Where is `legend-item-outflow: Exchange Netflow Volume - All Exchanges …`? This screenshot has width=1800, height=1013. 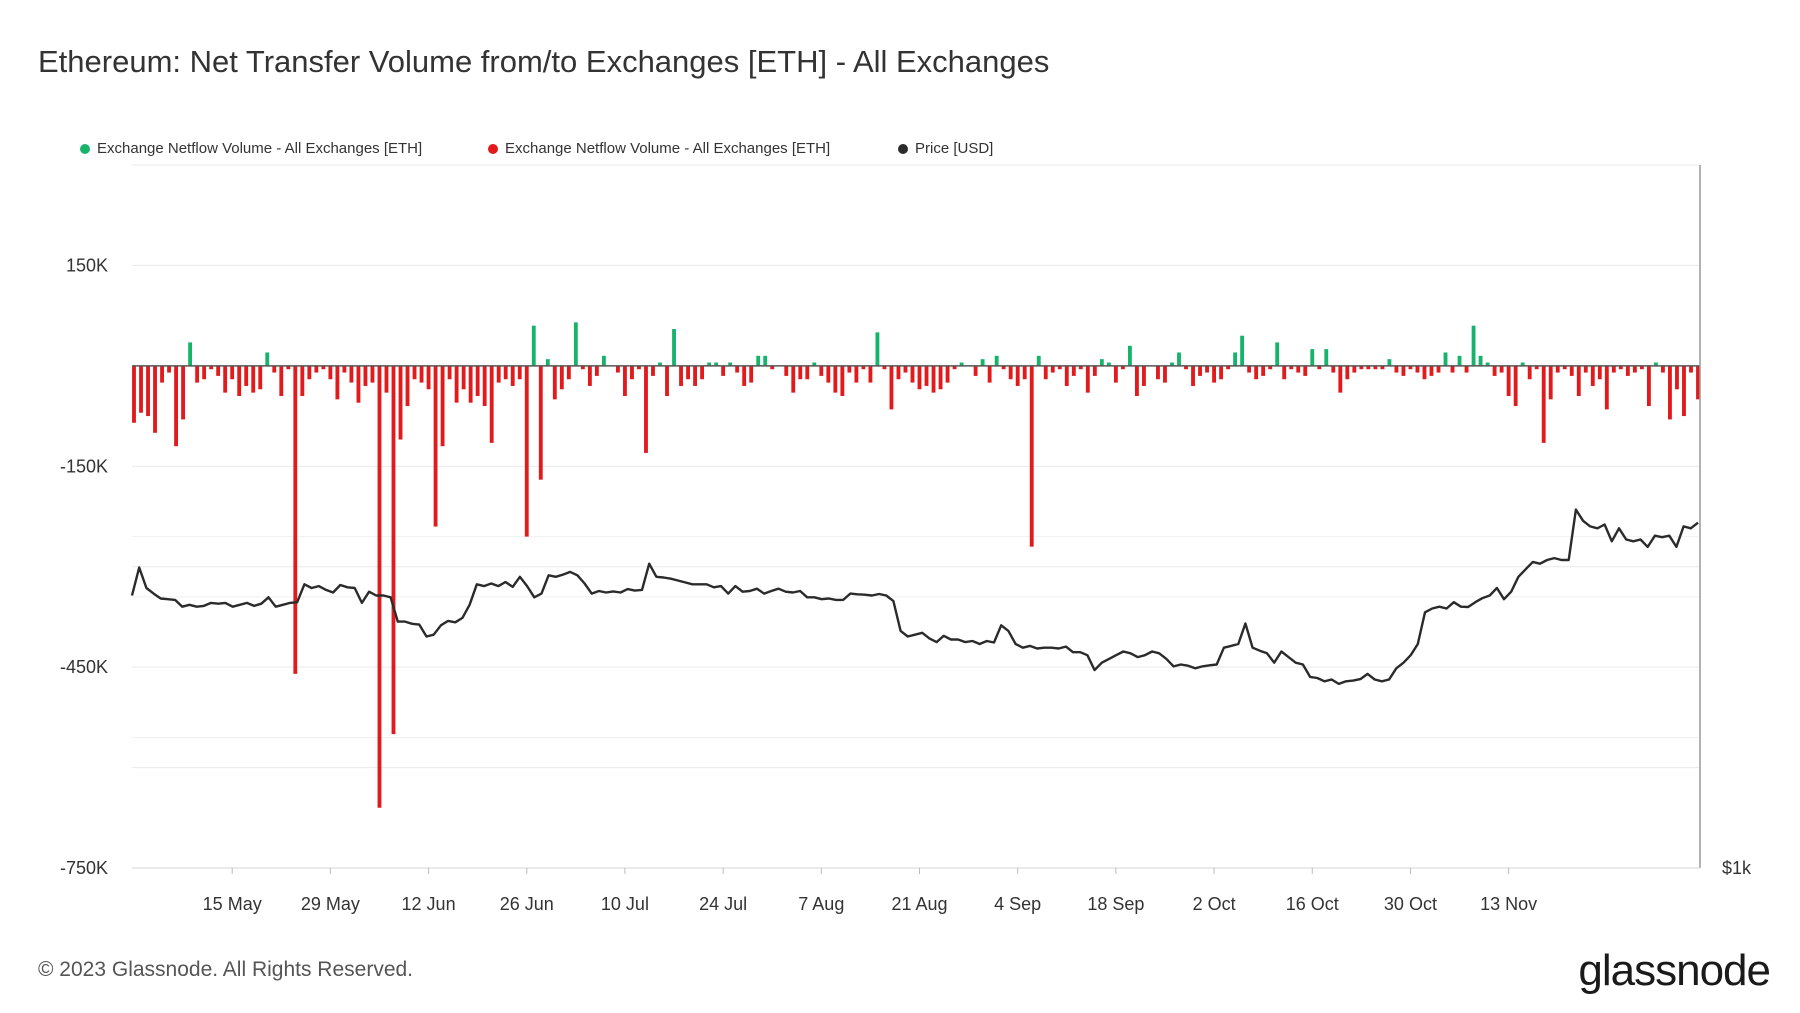 legend-item-outflow: Exchange Netflow Volume - All Exchanges … is located at coordinates (659, 148).